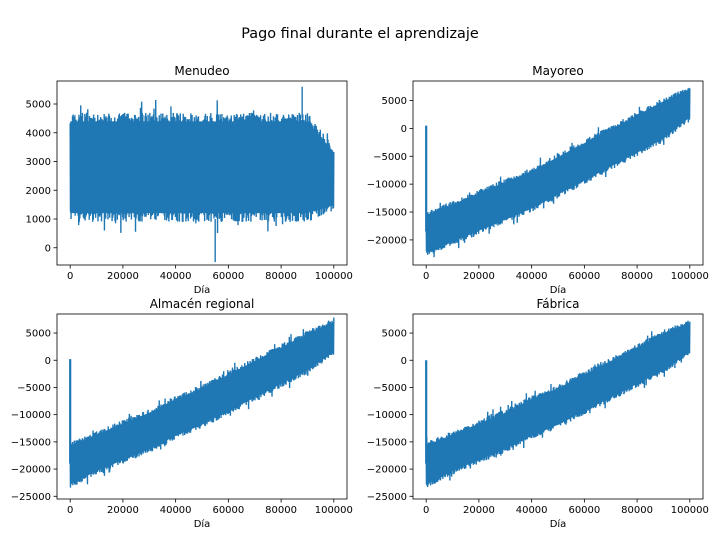 The image size is (720, 540). Describe the element at coordinates (38, 191) in the screenshot. I see `y-tick-label: 2000` at that location.